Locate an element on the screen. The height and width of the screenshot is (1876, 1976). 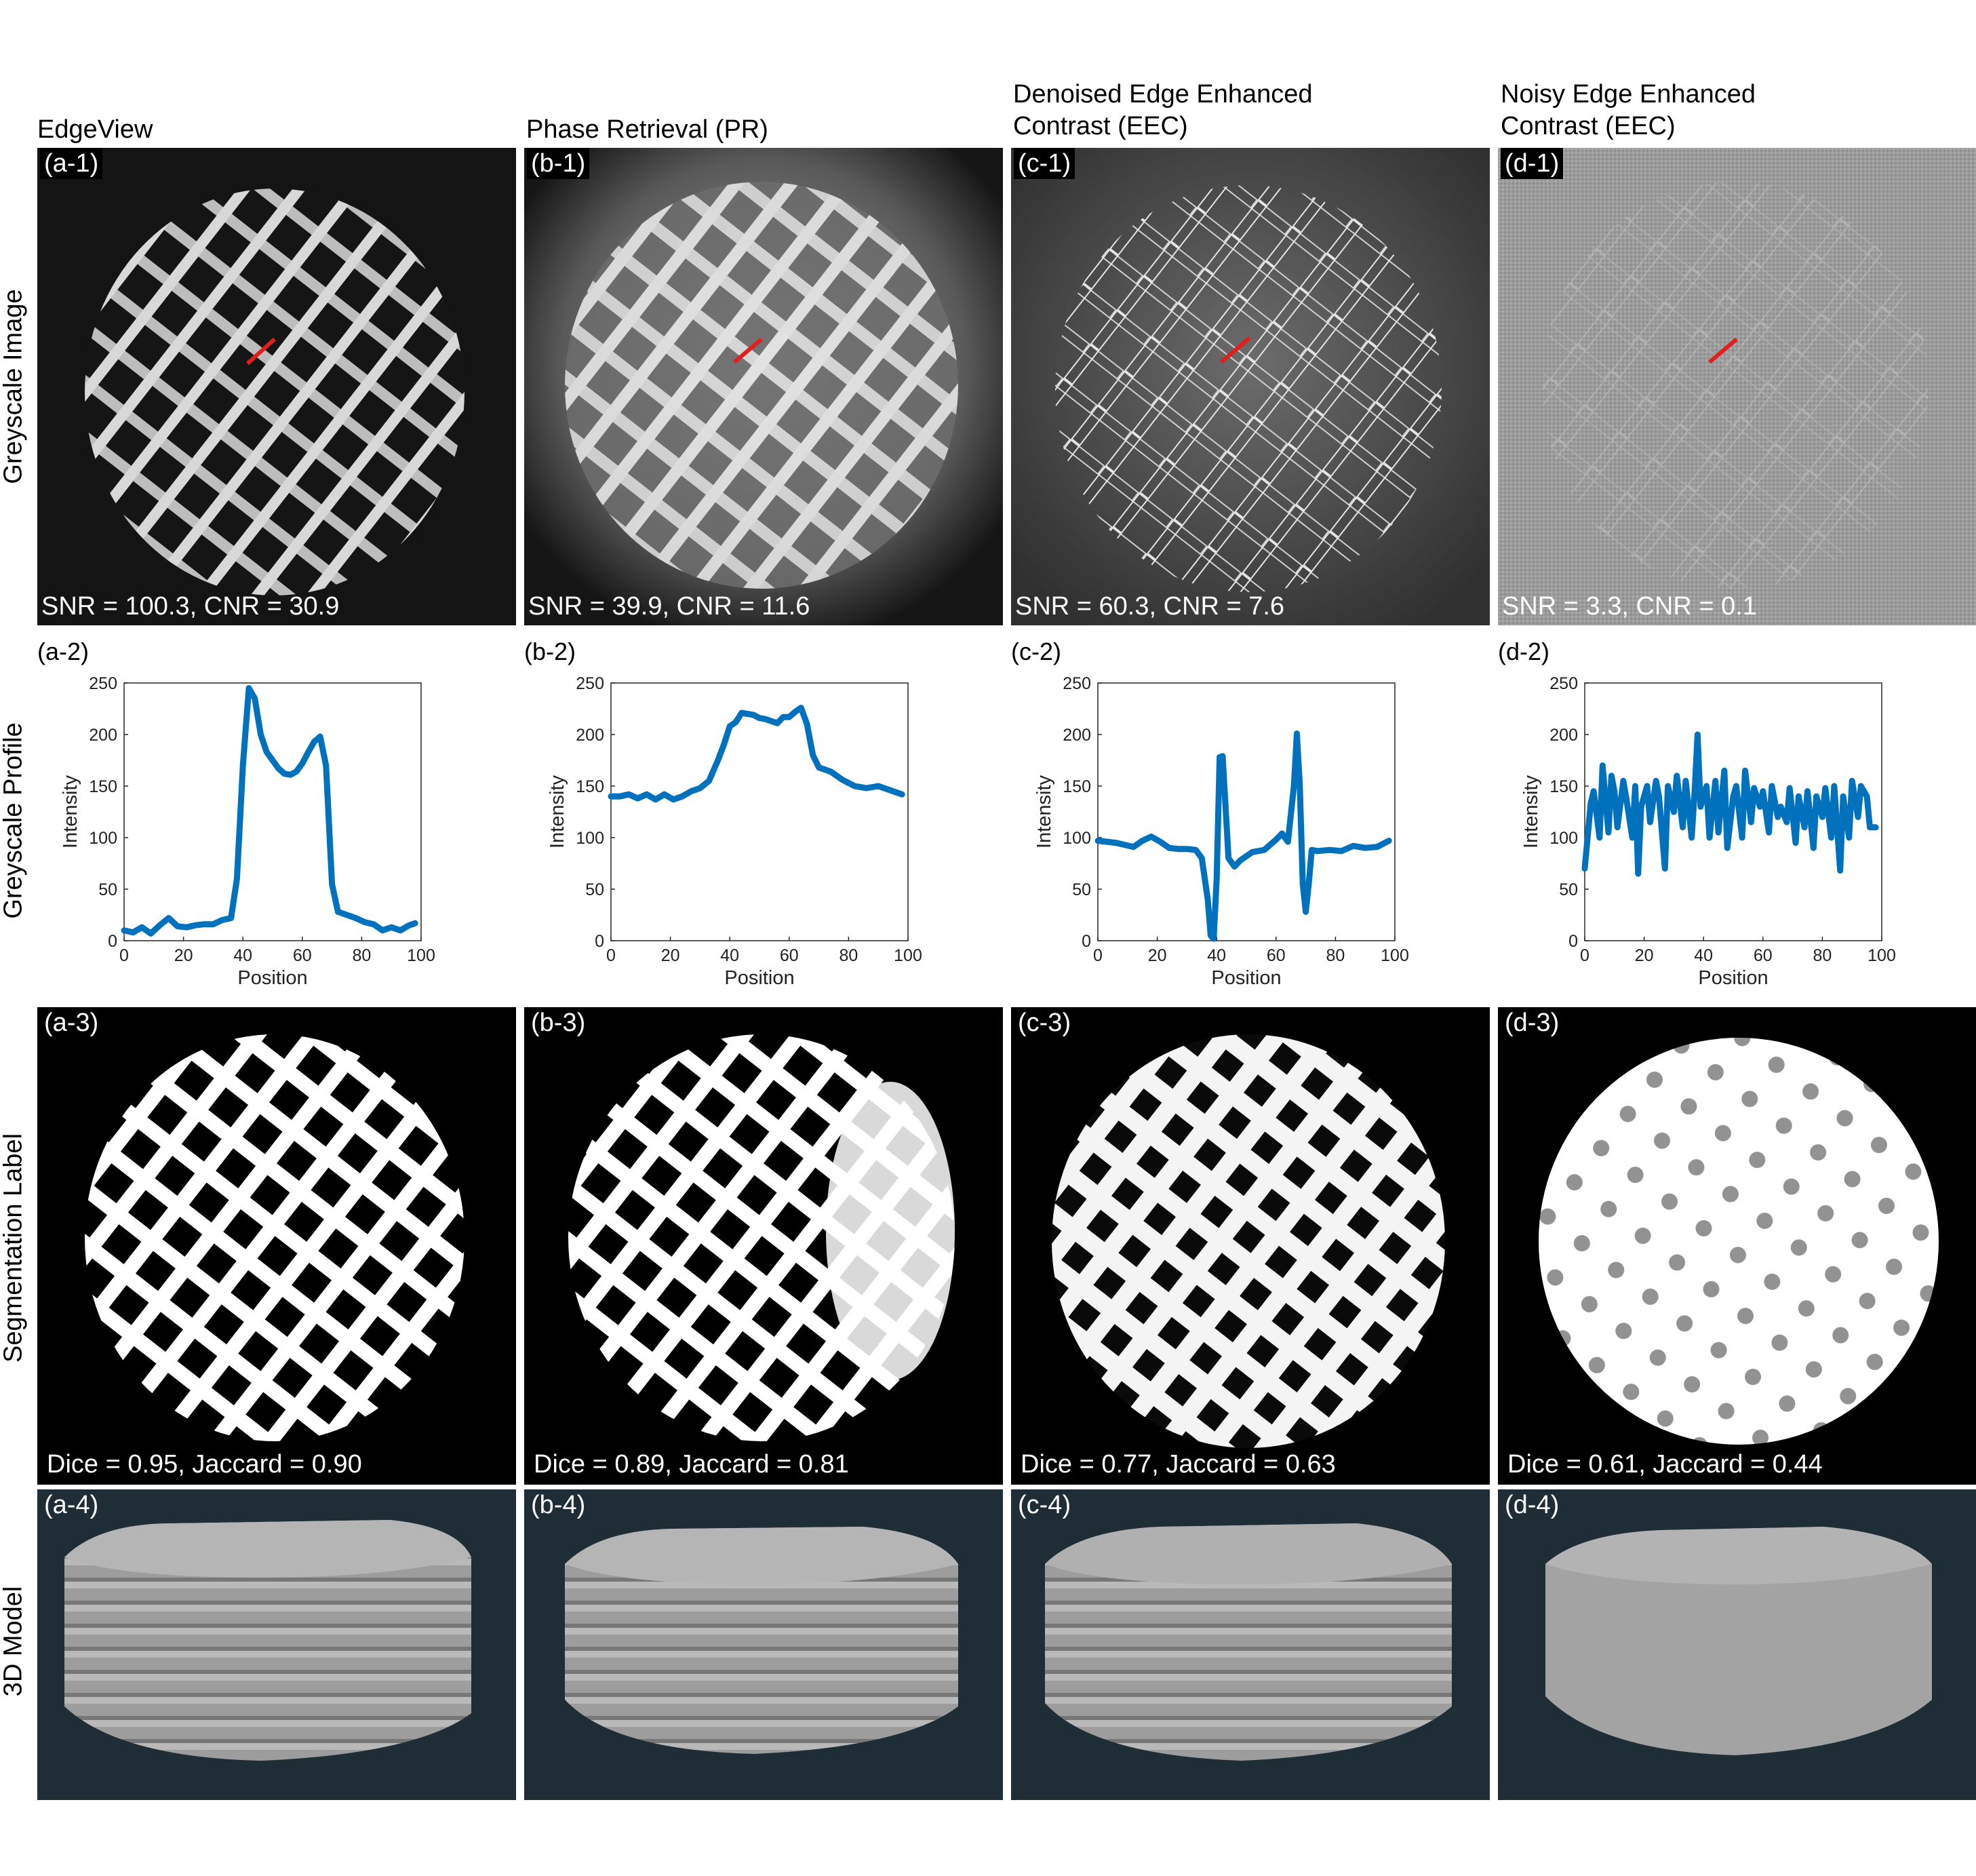
greyscale-image-b1: (b-1) SNR = 39.9, CNR = 11.6 is located at coordinates (764, 386).